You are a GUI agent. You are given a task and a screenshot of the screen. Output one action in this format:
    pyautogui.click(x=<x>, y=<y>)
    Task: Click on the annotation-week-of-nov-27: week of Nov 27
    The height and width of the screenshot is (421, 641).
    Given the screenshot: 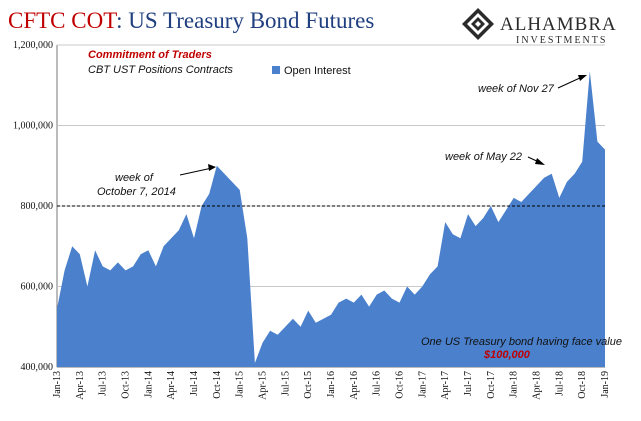 What is the action you would take?
    pyautogui.click(x=516, y=89)
    